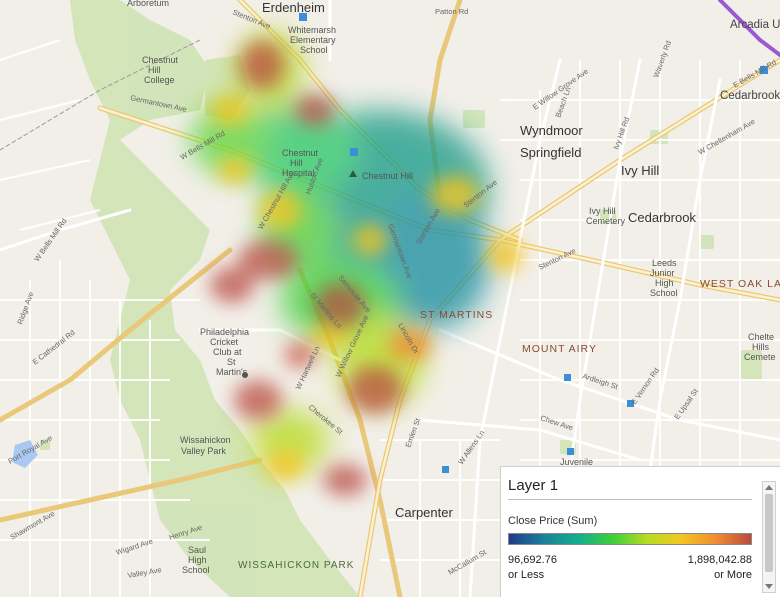  Describe the element at coordinates (197, 560) in the screenshot. I see `label-saul-2: High` at that location.